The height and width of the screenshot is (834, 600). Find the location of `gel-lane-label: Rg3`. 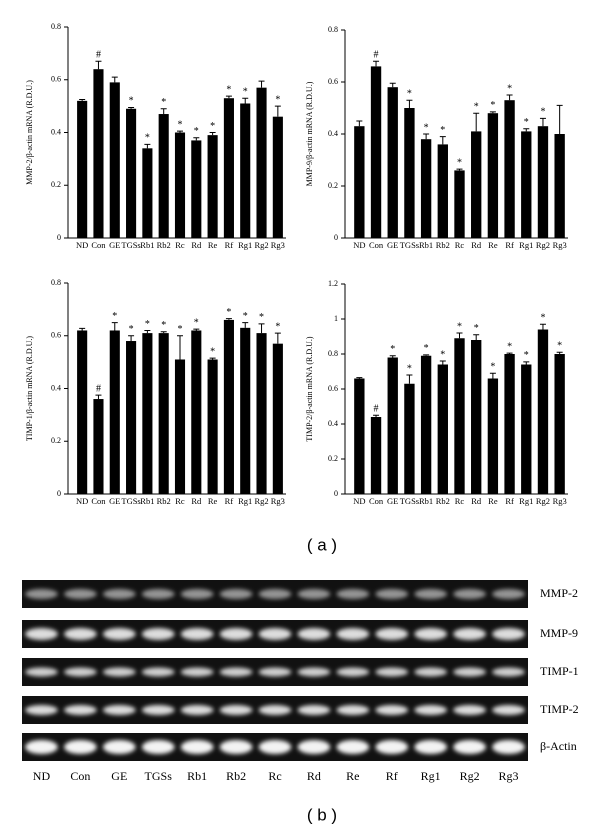

gel-lane-label: Rg3 is located at coordinates (509, 776).